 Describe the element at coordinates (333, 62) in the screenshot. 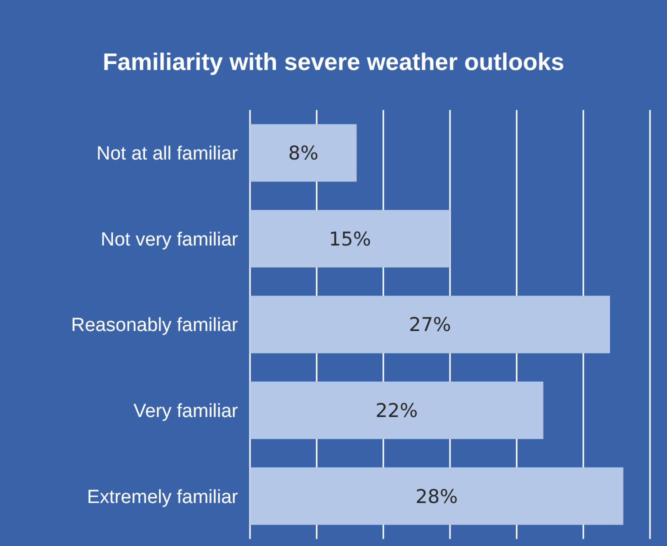

I see `chart-title: Familiarity with severe weather outlooks` at that location.